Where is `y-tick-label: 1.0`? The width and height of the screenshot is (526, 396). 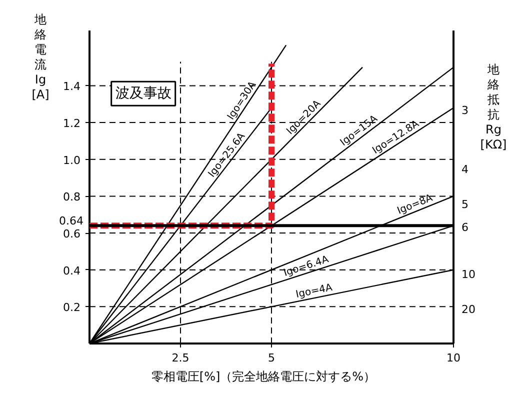
y-tick-label: 1.0 is located at coordinates (72, 160).